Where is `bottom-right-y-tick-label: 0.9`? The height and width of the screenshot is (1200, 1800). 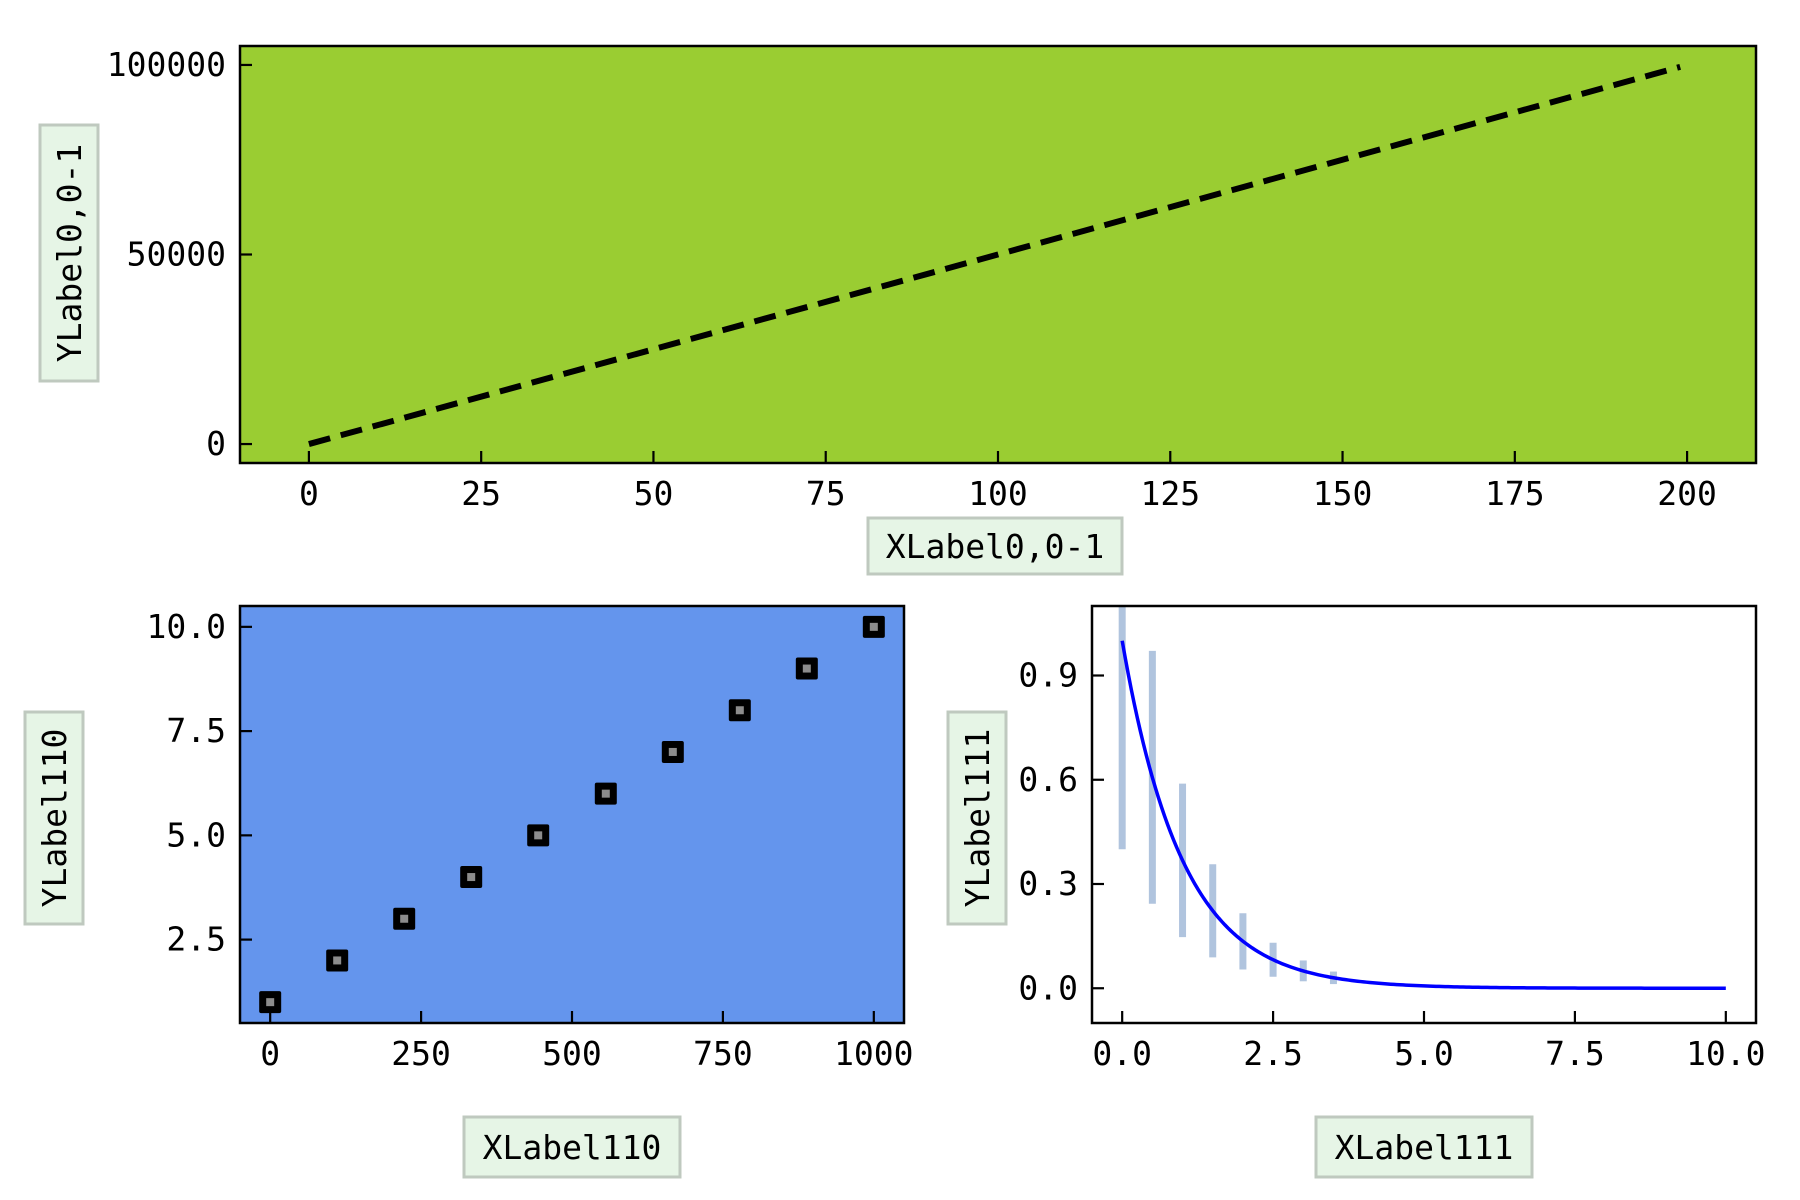 bottom-right-y-tick-label: 0.9 is located at coordinates (1048, 675).